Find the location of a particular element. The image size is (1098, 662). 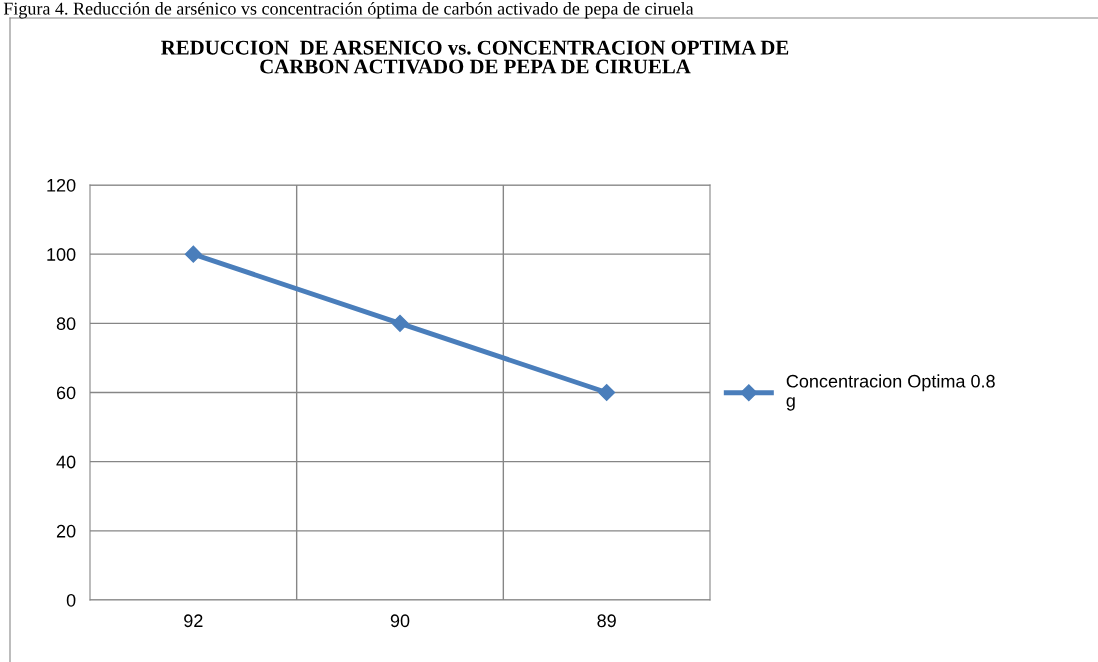

y-tick-label: 60 is located at coordinates (66, 393).